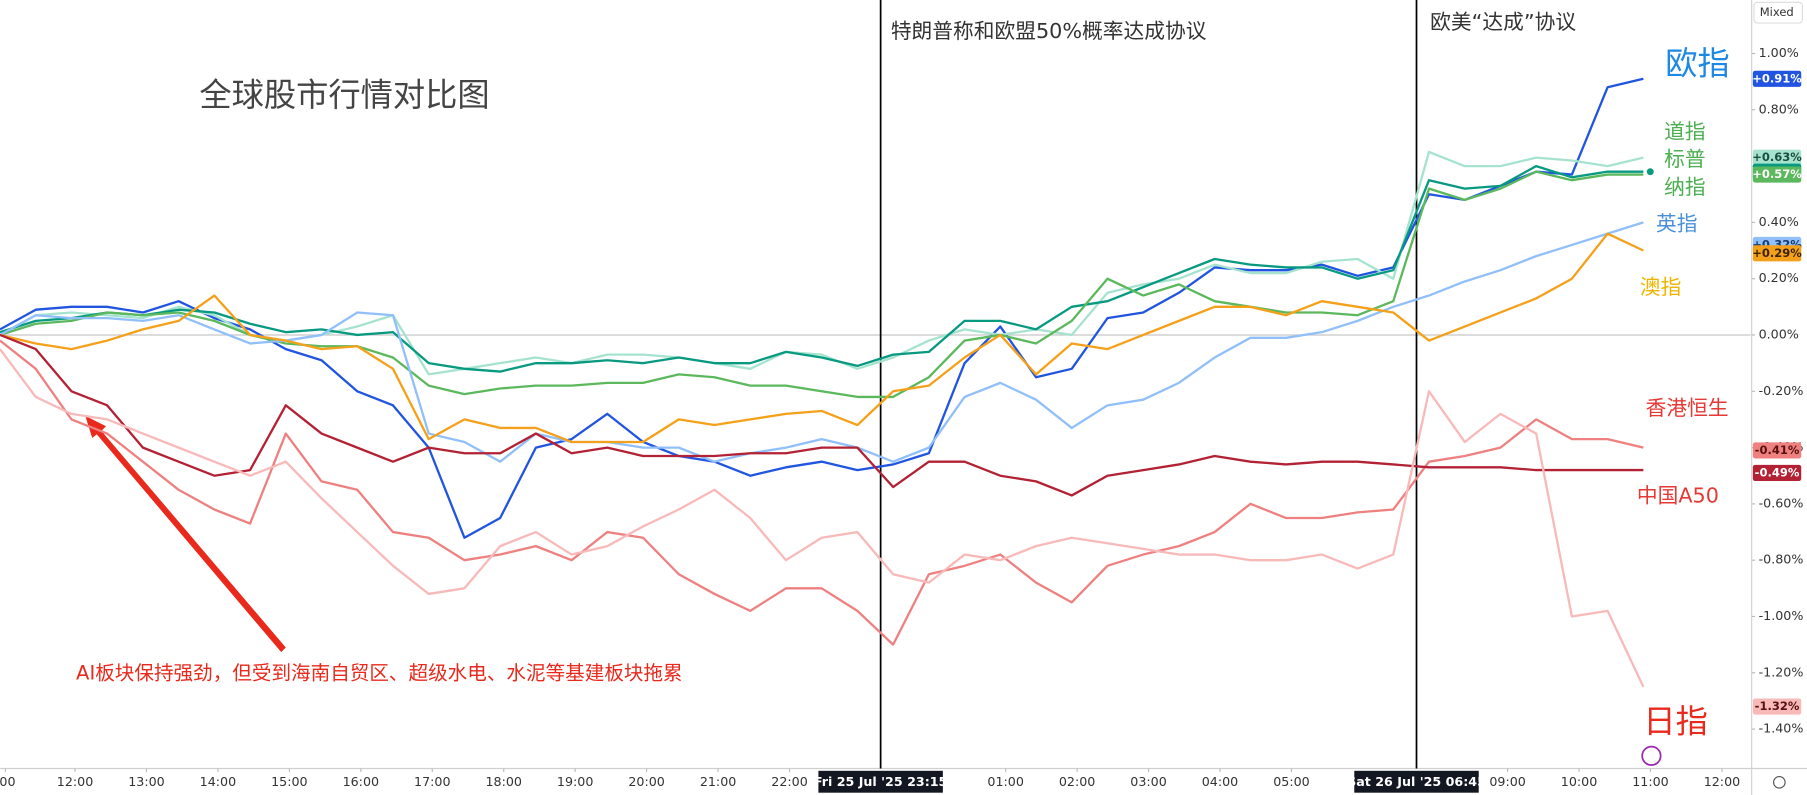  Describe the element at coordinates (1779, 333) in the screenshot. I see `y-tick-label: 0.00%` at that location.